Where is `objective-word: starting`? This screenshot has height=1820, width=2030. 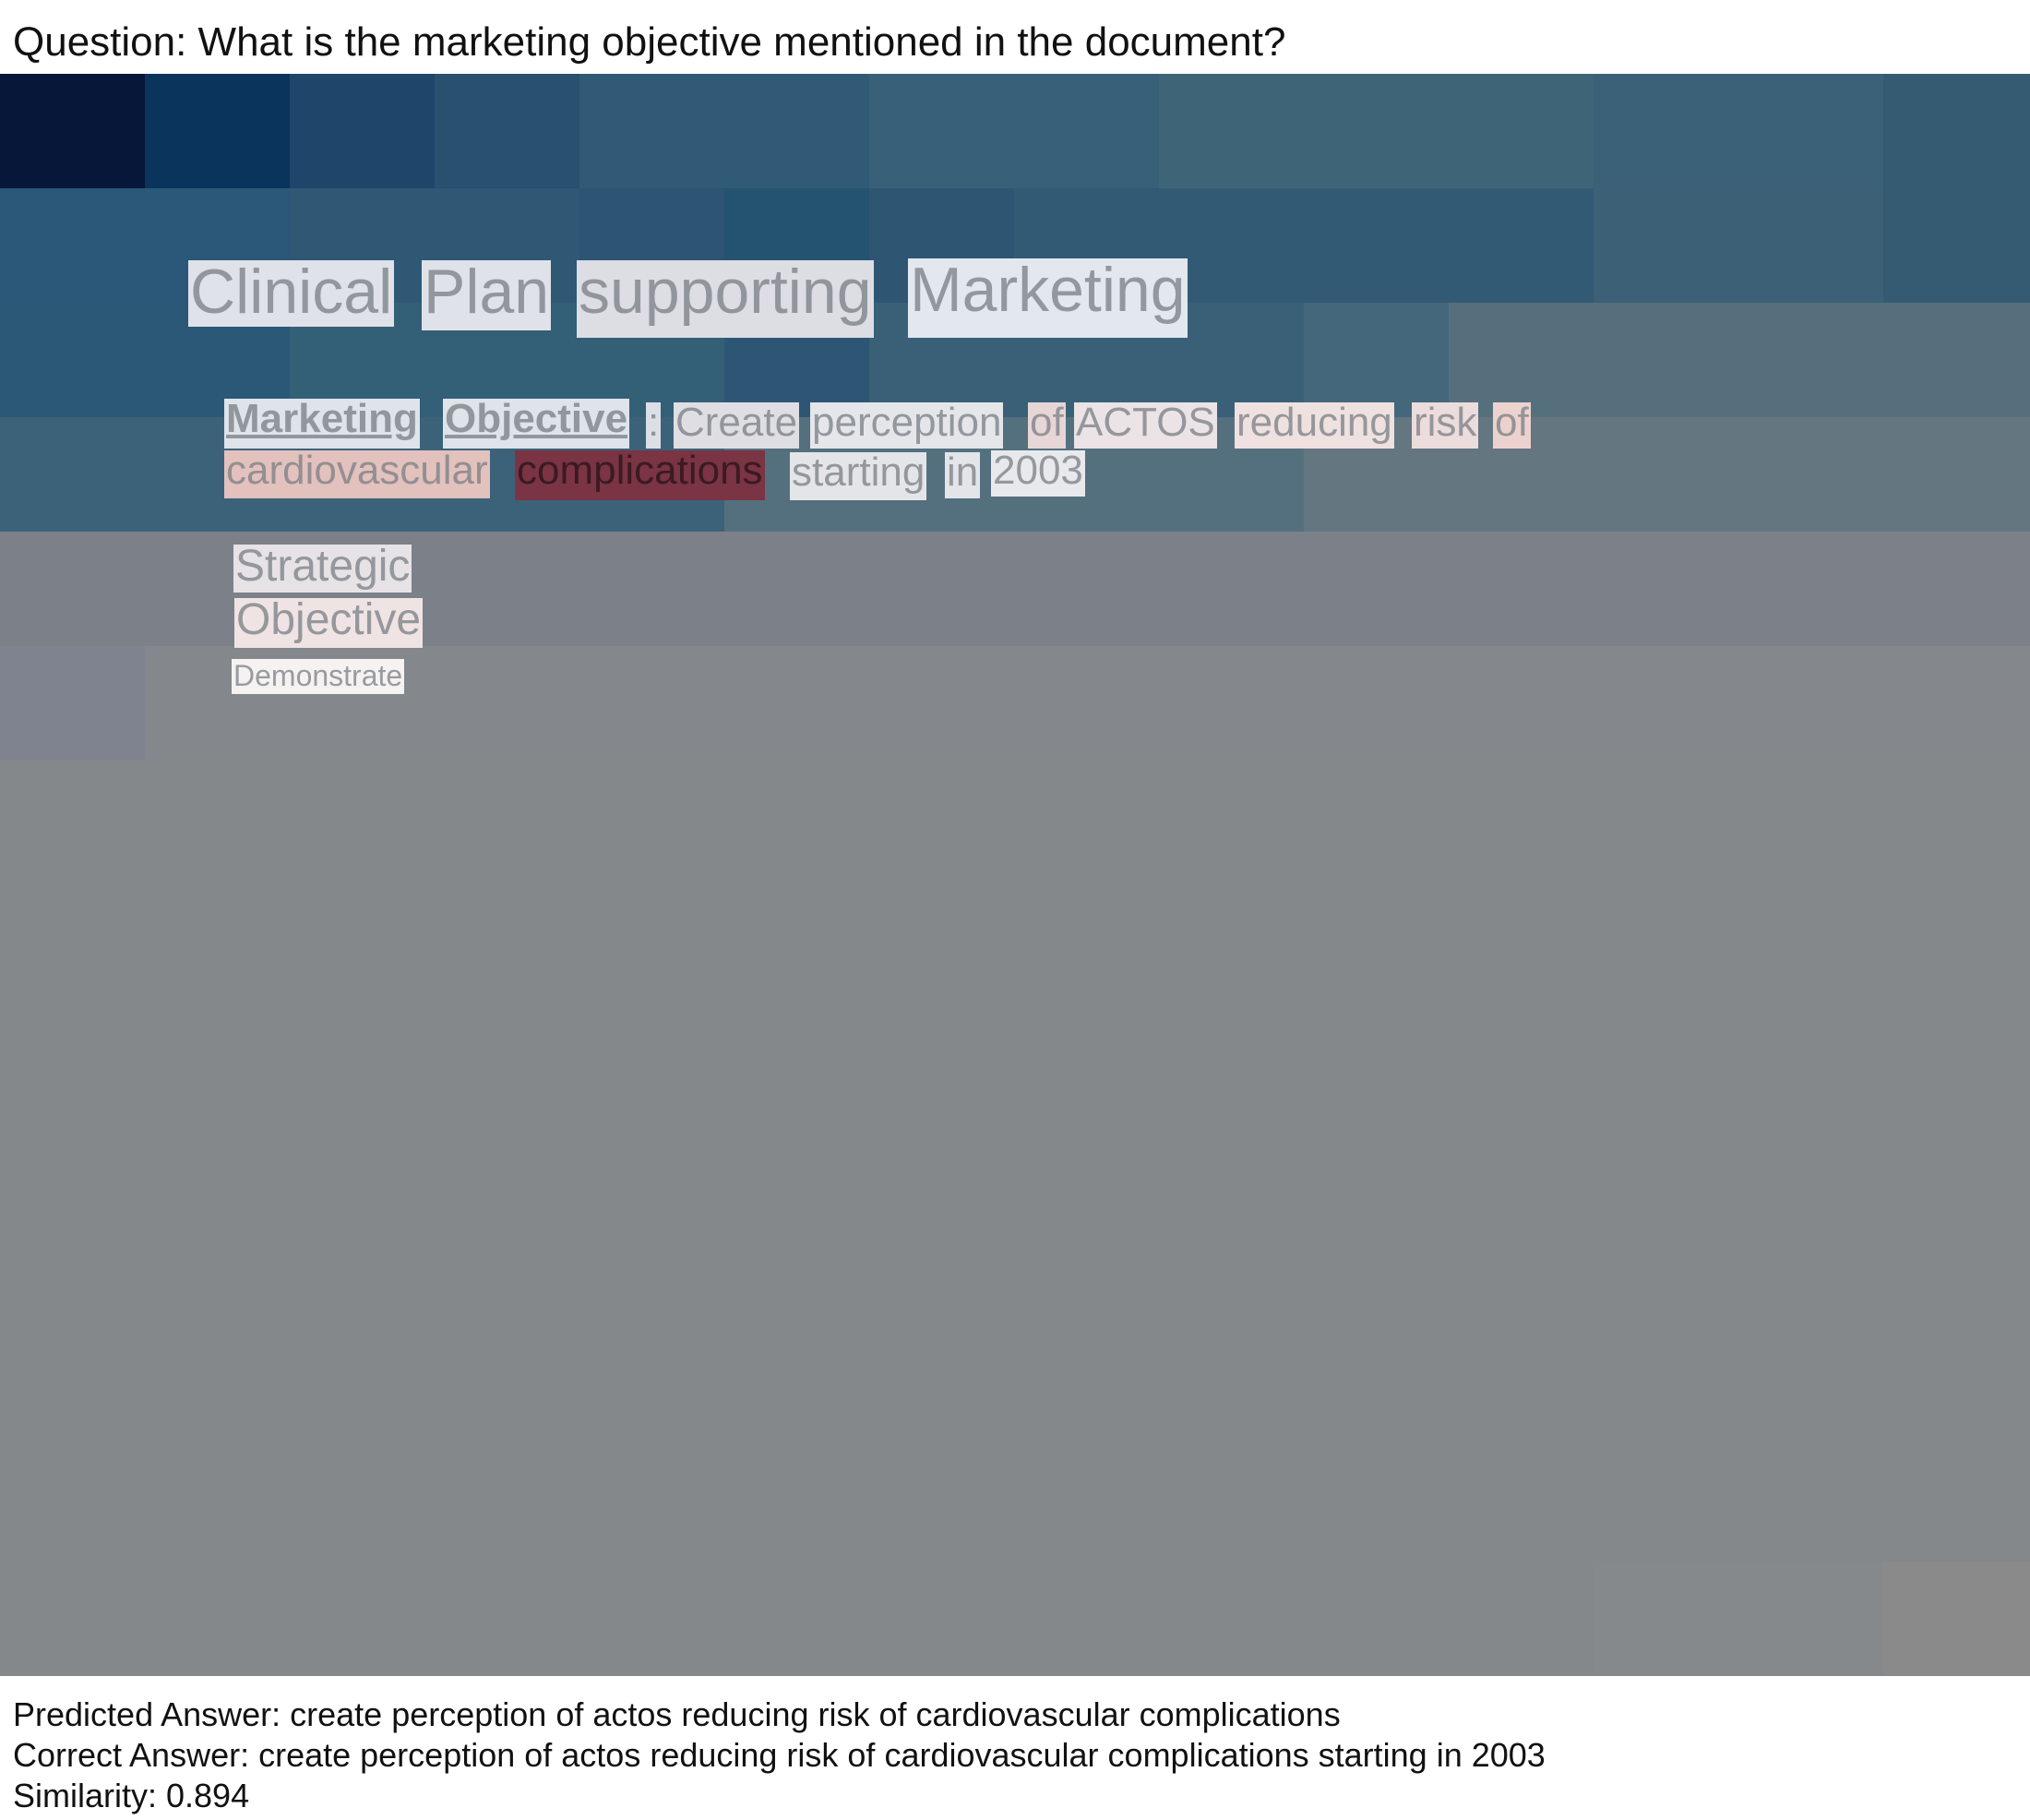
objective-word: starting is located at coordinates (858, 476).